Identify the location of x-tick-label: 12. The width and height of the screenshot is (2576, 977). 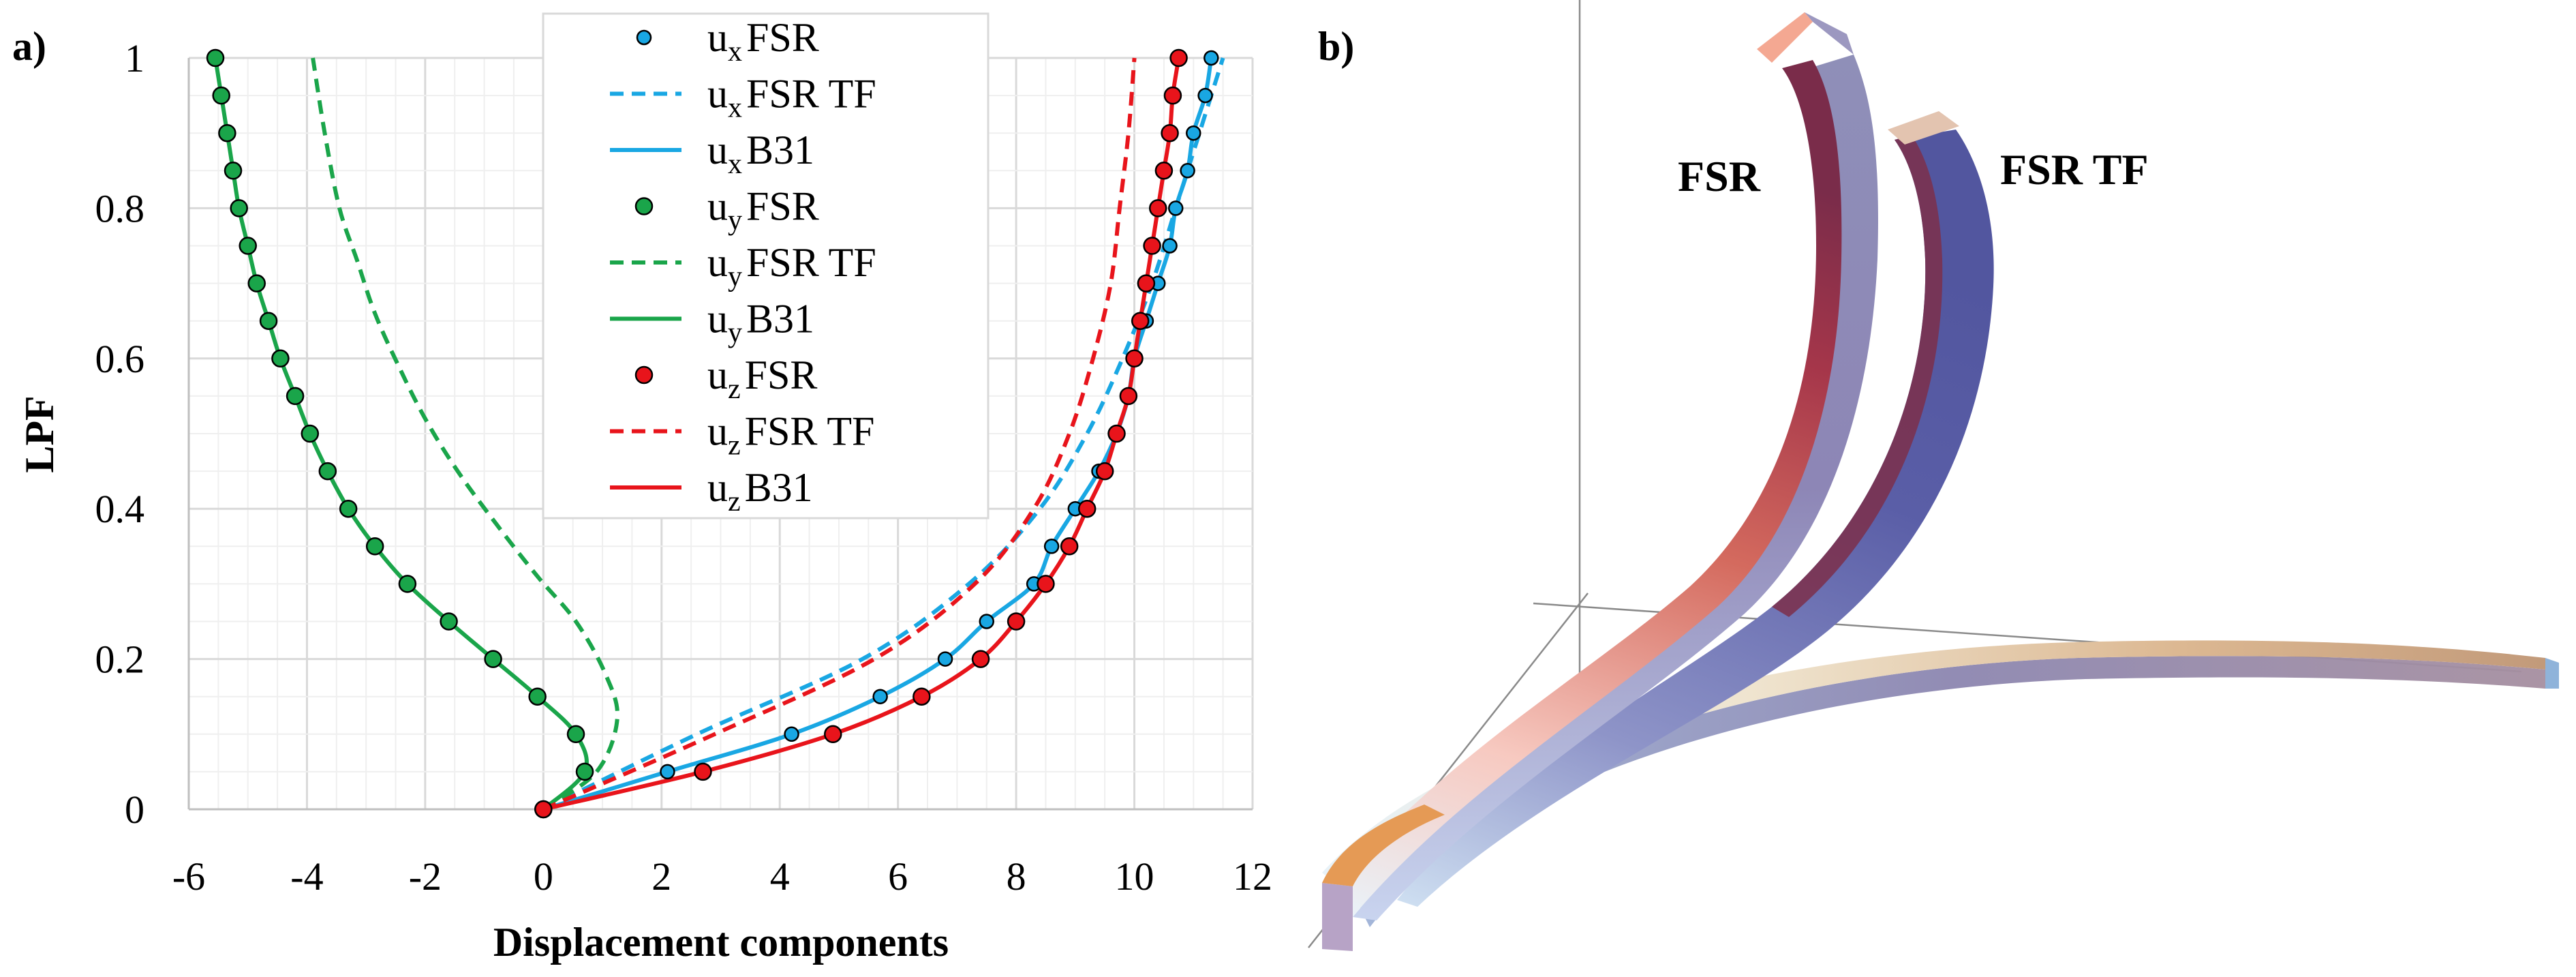
(1252, 876).